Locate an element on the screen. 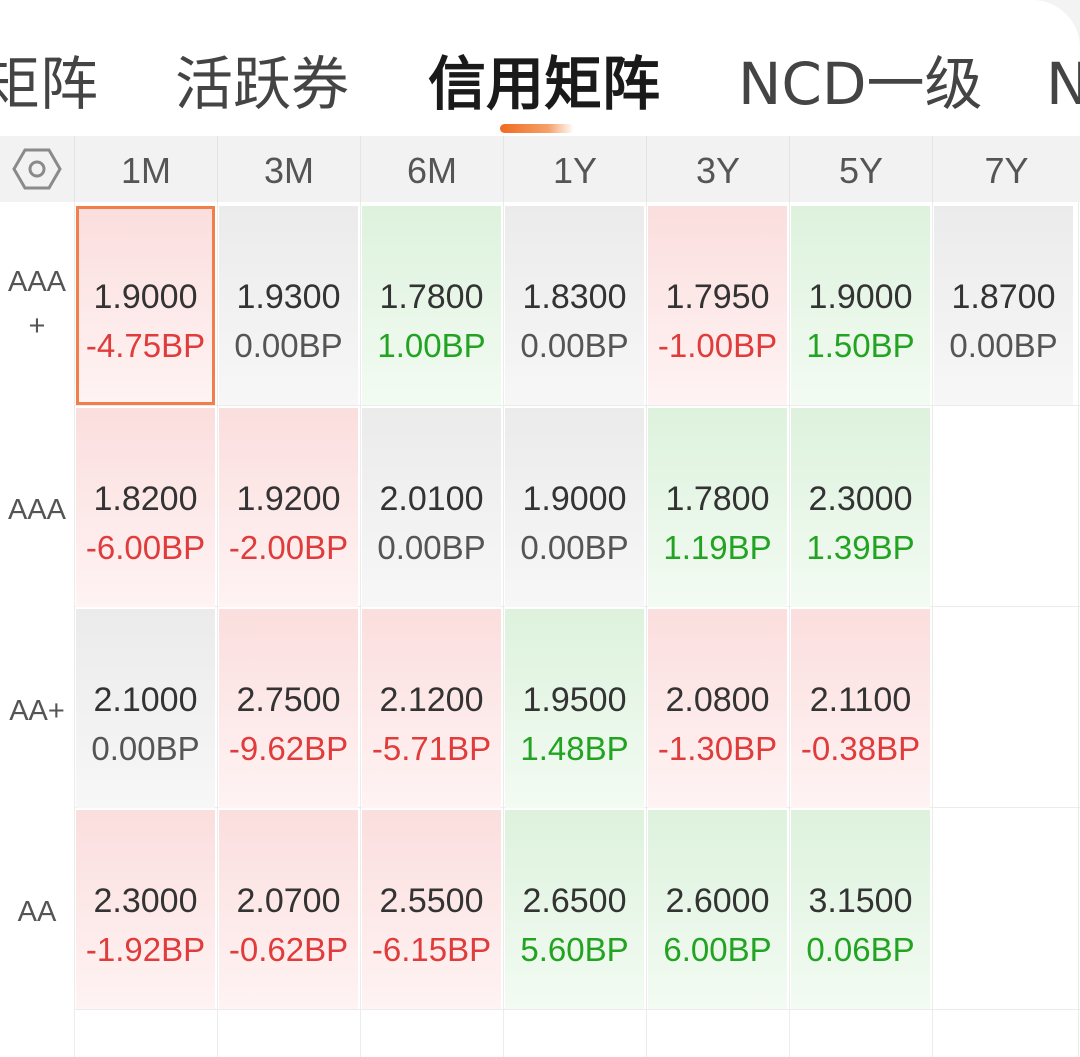  rating-text: AA is located at coordinates (37, 912).